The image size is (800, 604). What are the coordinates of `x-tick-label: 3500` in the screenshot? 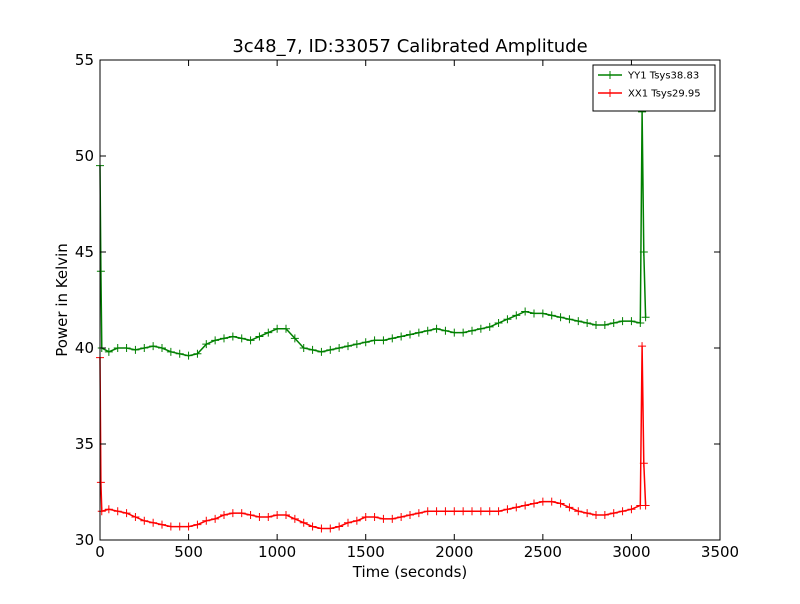 It's located at (720, 552).